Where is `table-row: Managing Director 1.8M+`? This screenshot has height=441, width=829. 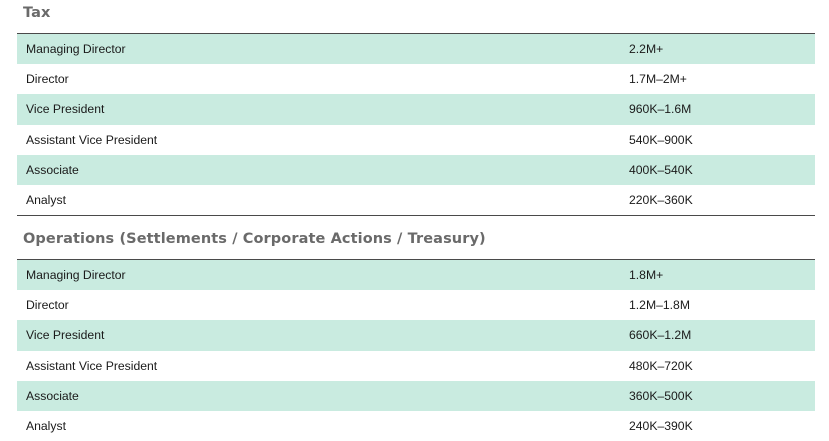
table-row: Managing Director 1.8M+ is located at coordinates (416, 275).